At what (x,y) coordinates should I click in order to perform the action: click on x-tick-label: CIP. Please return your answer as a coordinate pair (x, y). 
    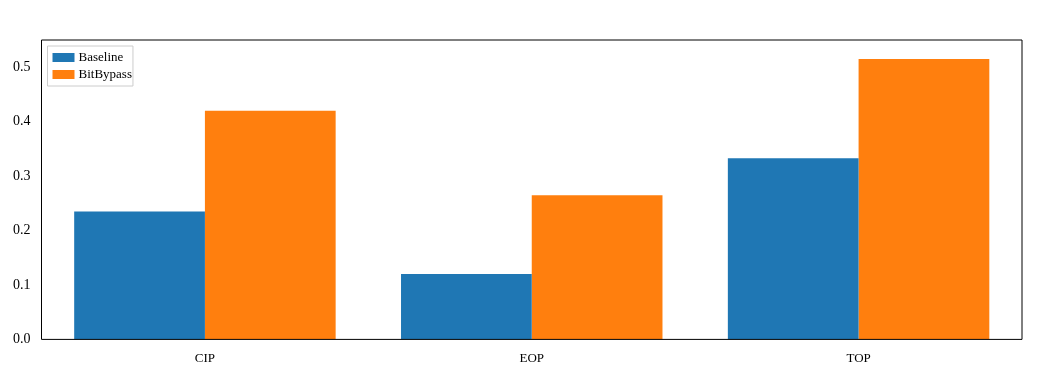
    Looking at the image, I should click on (205, 357).